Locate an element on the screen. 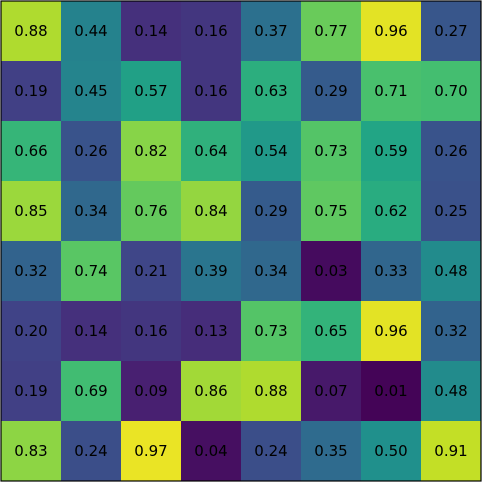 The height and width of the screenshot is (483, 482). heatmap-cell-label: 0.07 is located at coordinates (330, 391).